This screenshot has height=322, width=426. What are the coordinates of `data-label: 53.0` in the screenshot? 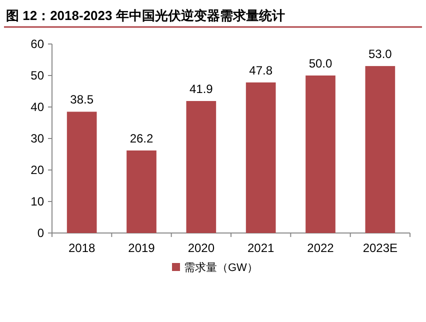 It's located at (380, 54).